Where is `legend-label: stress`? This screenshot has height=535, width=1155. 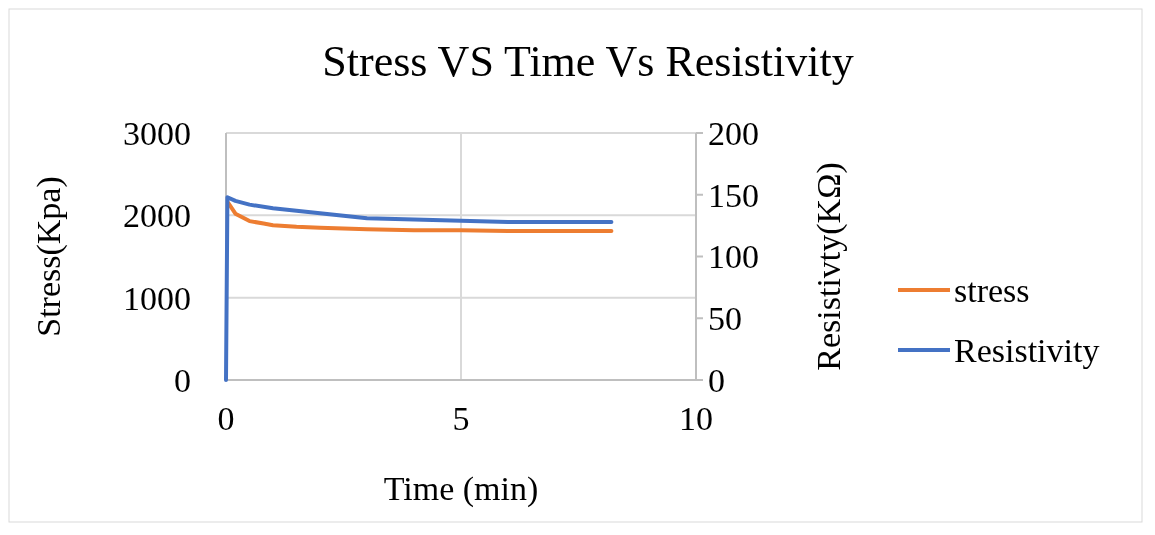 legend-label: stress is located at coordinates (992, 290).